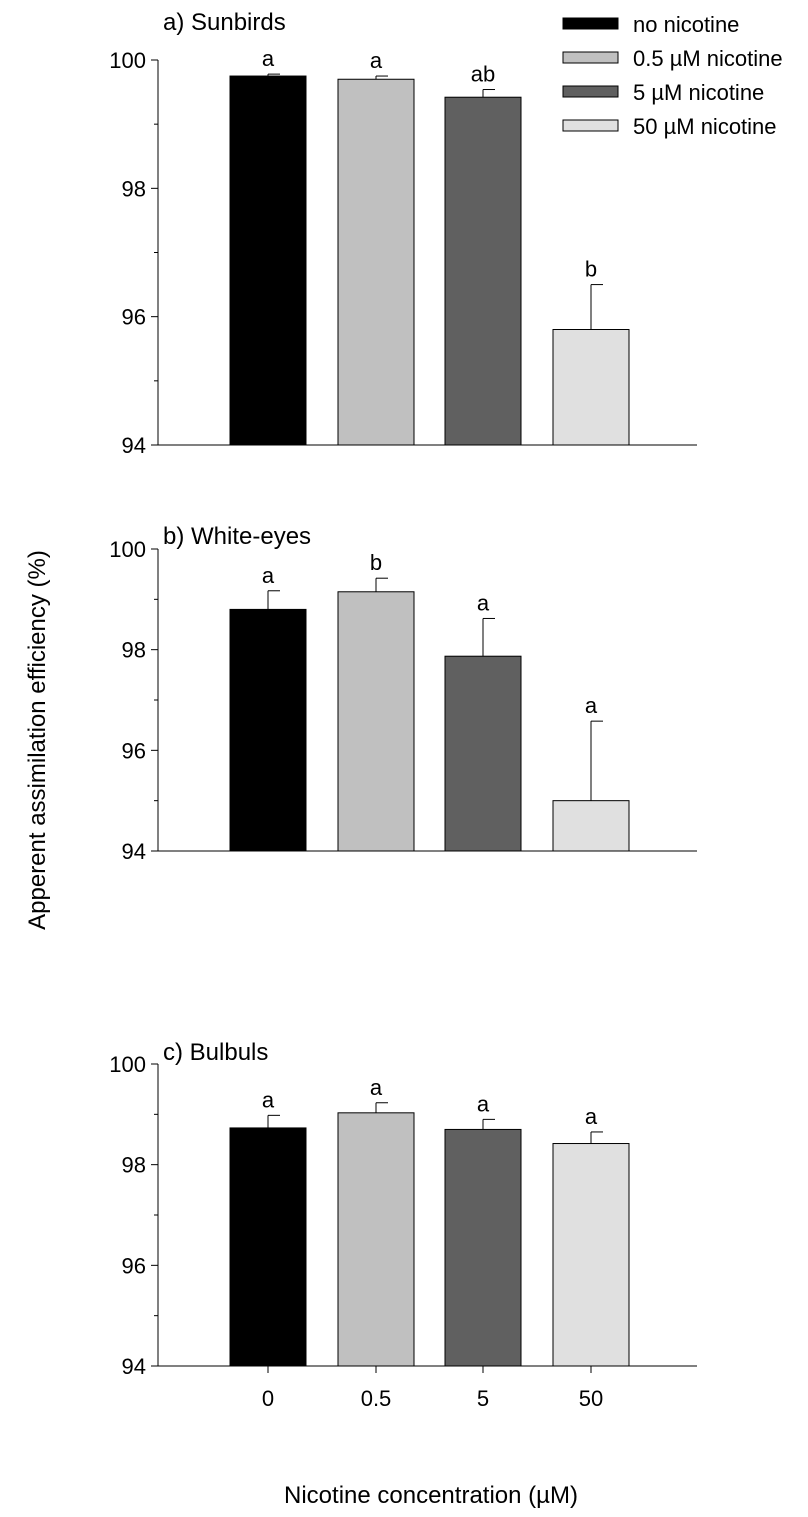 This screenshot has width=808, height=1517. Describe the element at coordinates (215, 1052) in the screenshot. I see `panel-c-title: c) Bulbuls` at that location.